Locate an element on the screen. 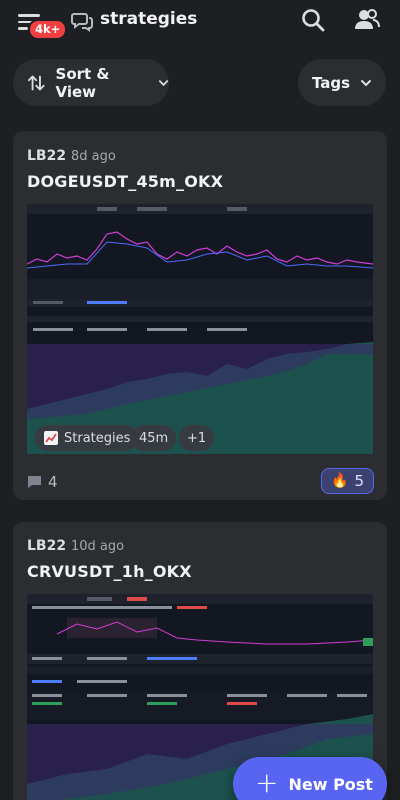 This screenshot has height=800, width=400. tags-filter-button: Tags is located at coordinates (342, 82).